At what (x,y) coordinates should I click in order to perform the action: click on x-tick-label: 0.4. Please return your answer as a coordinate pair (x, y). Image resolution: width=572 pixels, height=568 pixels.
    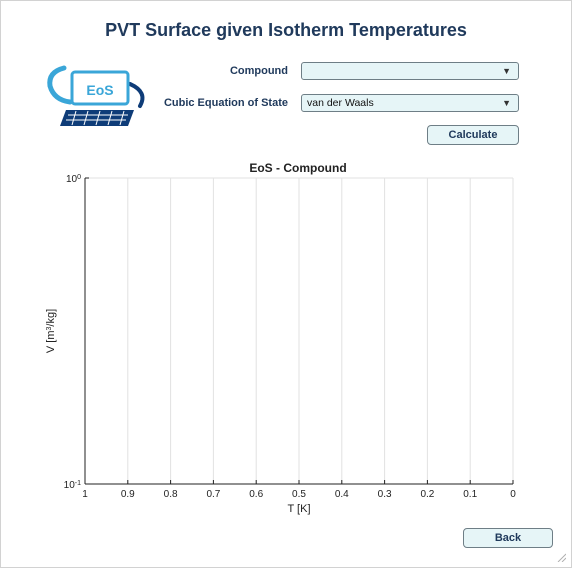
    Looking at the image, I should click on (342, 494).